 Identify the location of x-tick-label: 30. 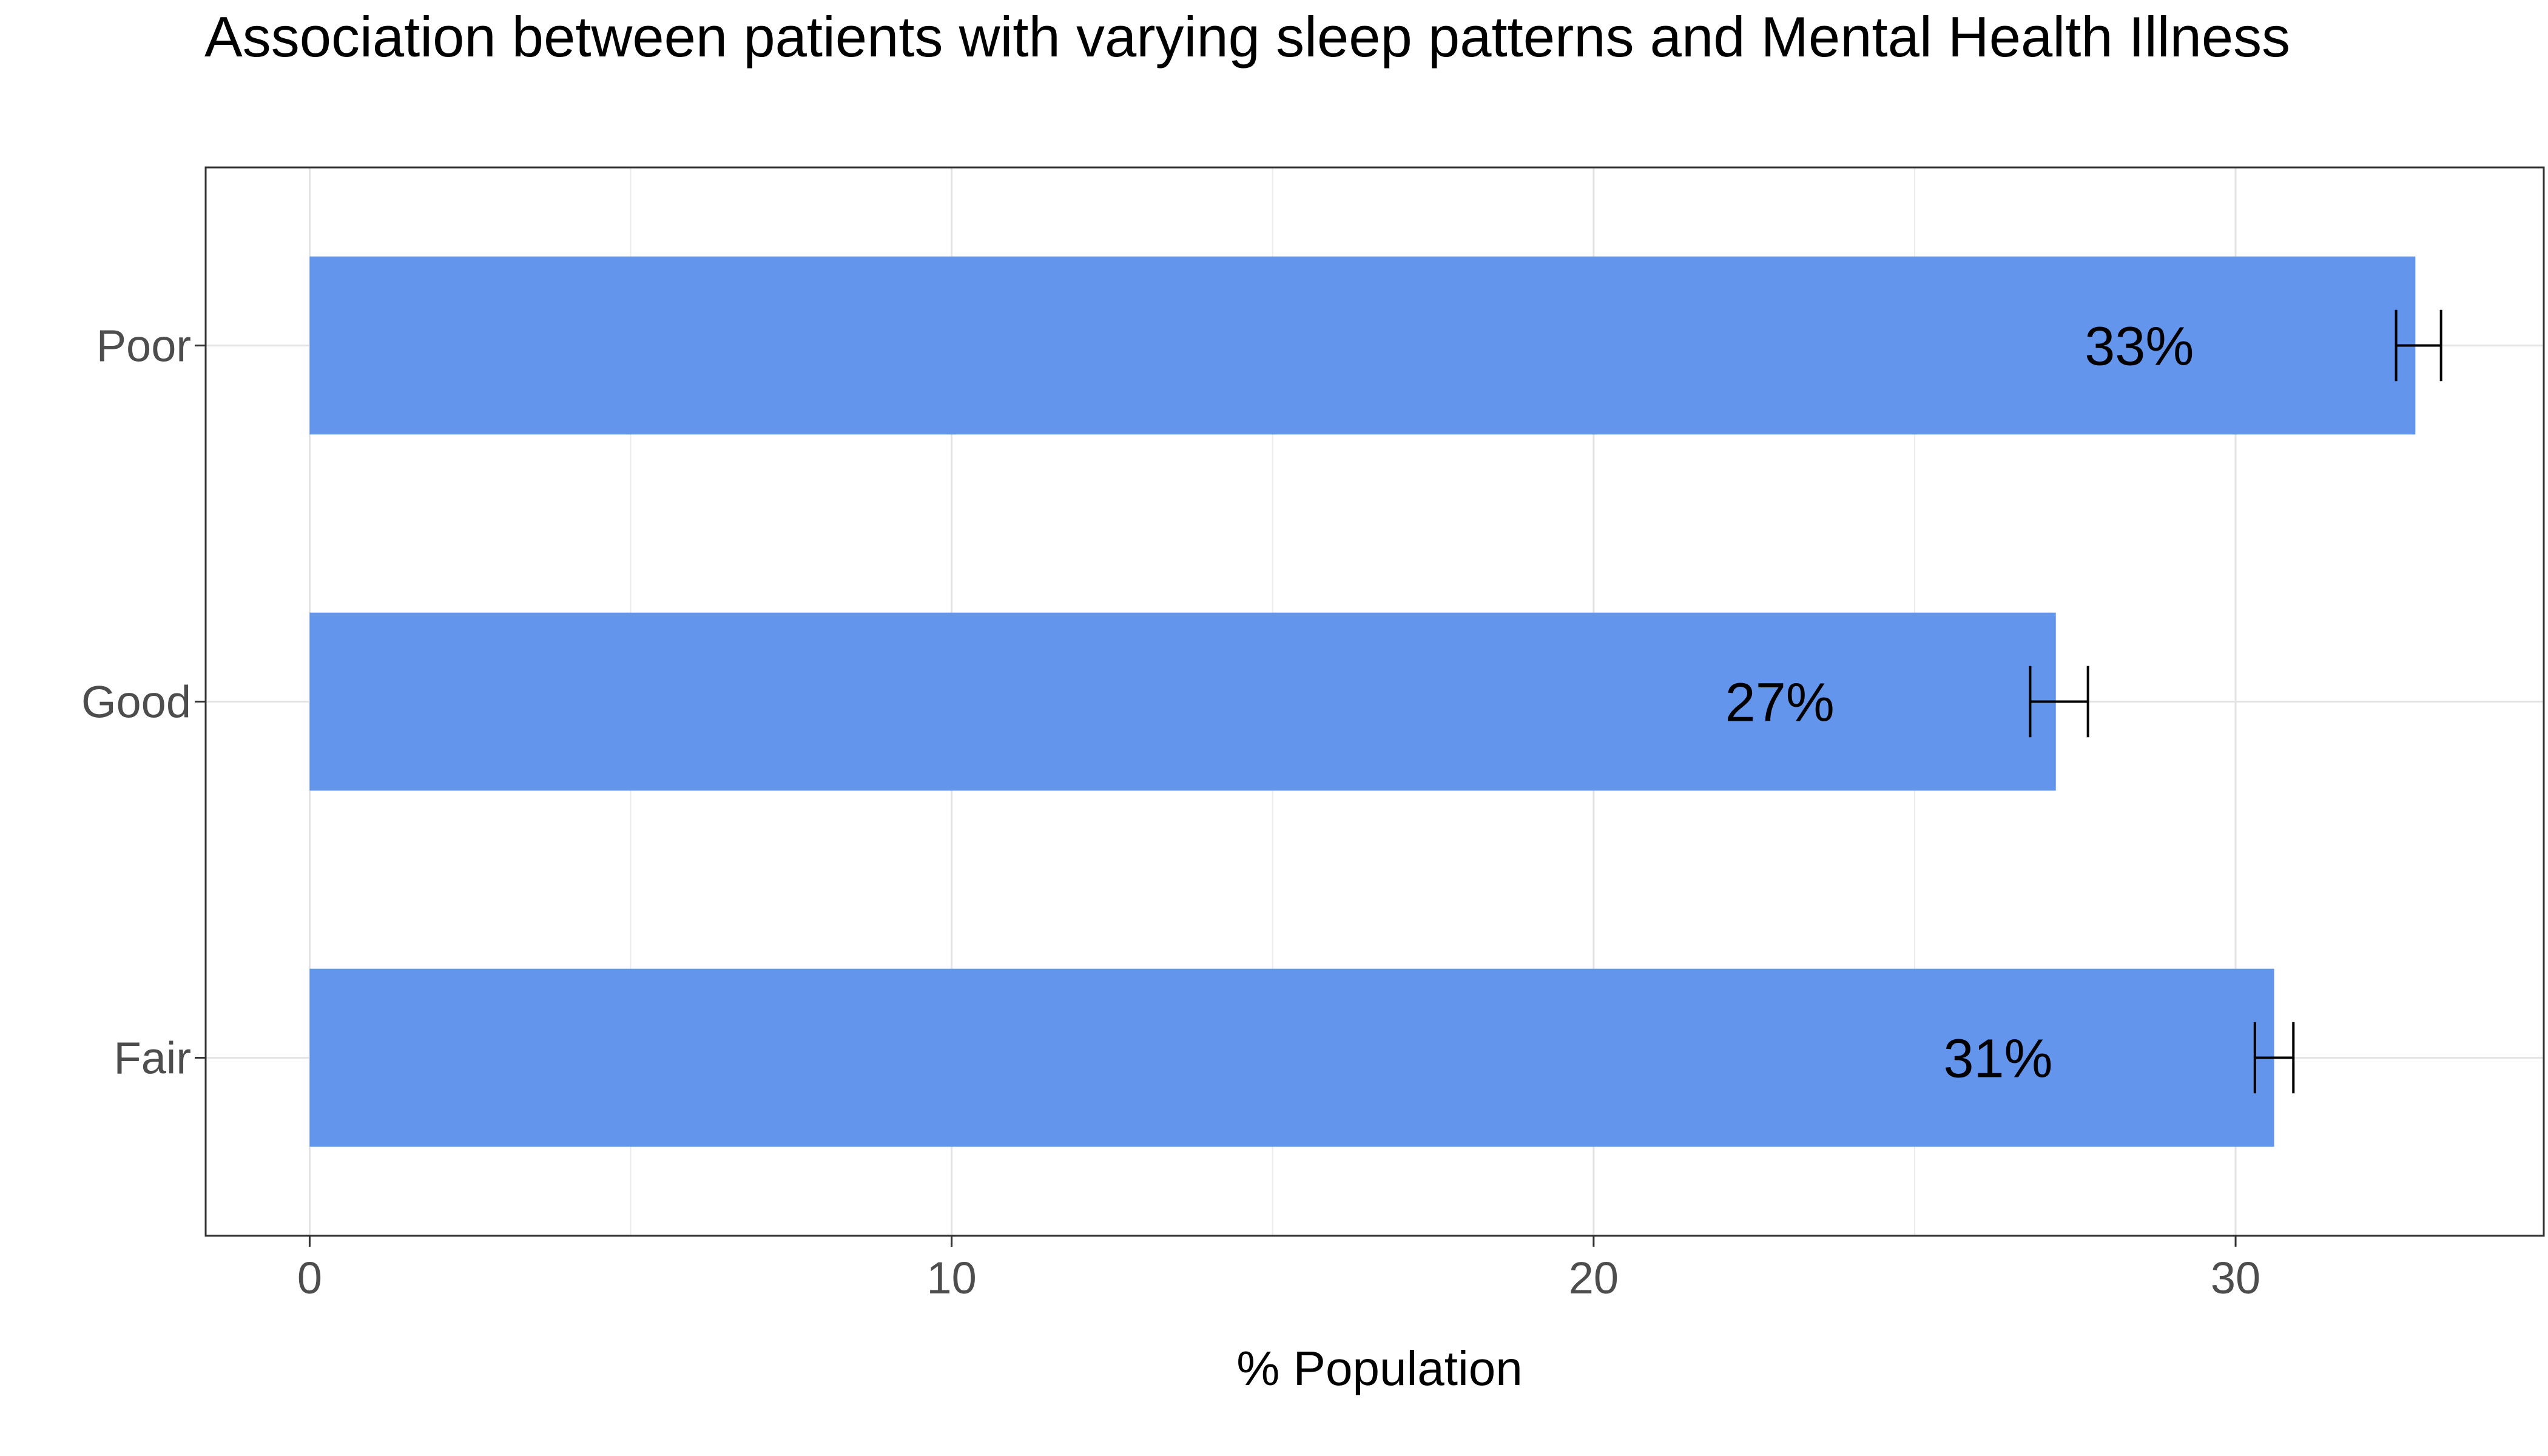
(2235, 1278).